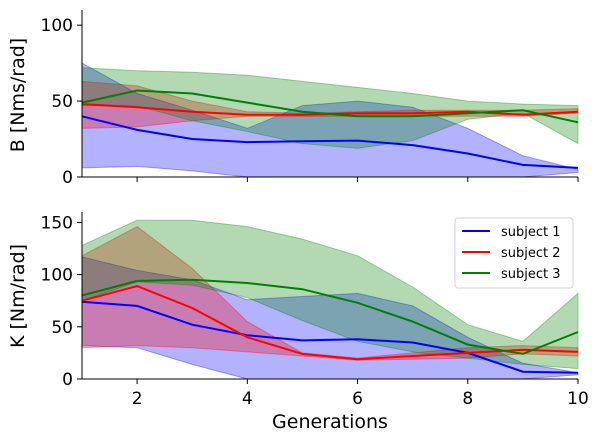 The image size is (600, 443). I want to click on legend-label: subject 2, so click(531, 253).